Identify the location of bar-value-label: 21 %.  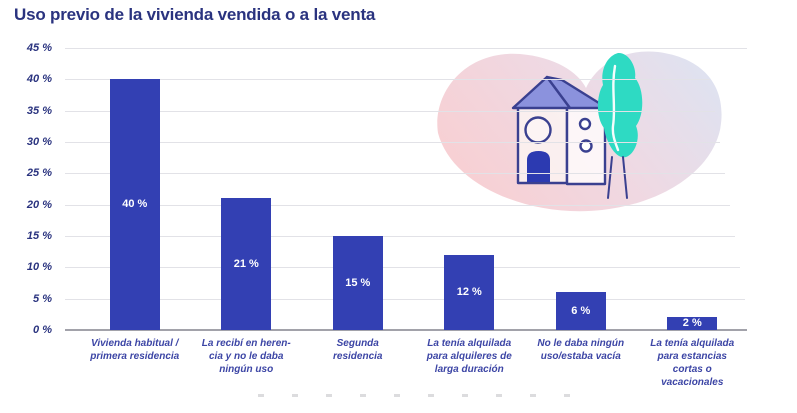
(246, 263).